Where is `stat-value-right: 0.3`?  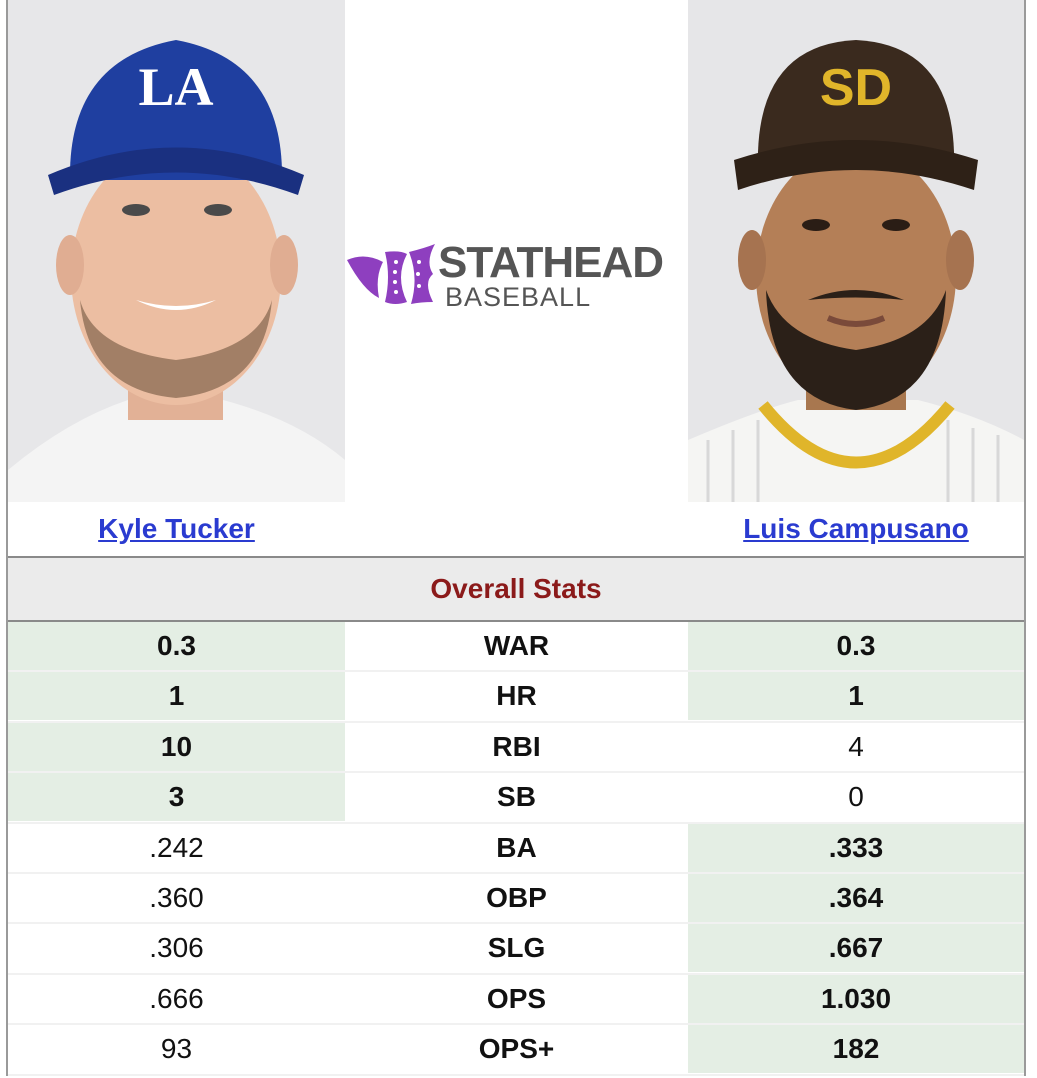
stat-value-right: 0.3 is located at coordinates (856, 646).